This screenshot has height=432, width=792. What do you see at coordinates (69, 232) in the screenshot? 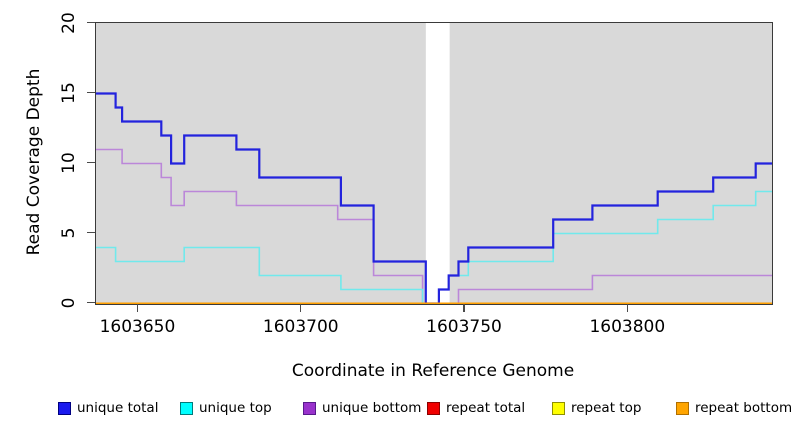
I see `y-tick-label: 5` at bounding box center [69, 232].